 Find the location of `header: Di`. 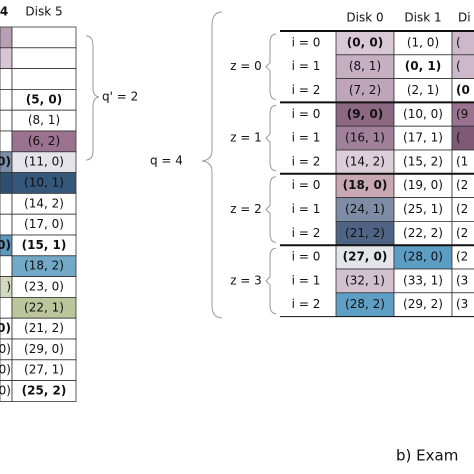

header: Di is located at coordinates (464, 18).